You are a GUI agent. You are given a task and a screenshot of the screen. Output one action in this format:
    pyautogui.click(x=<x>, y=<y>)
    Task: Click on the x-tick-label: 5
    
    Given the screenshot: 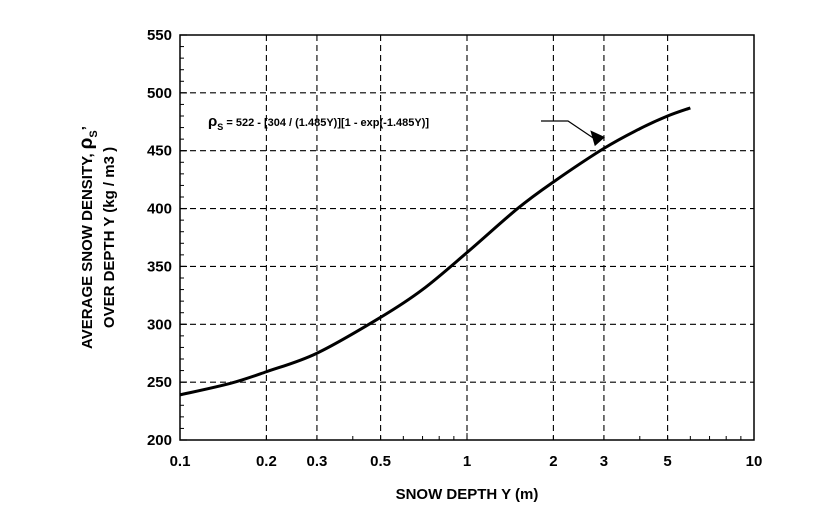 What is the action you would take?
    pyautogui.click(x=667, y=461)
    